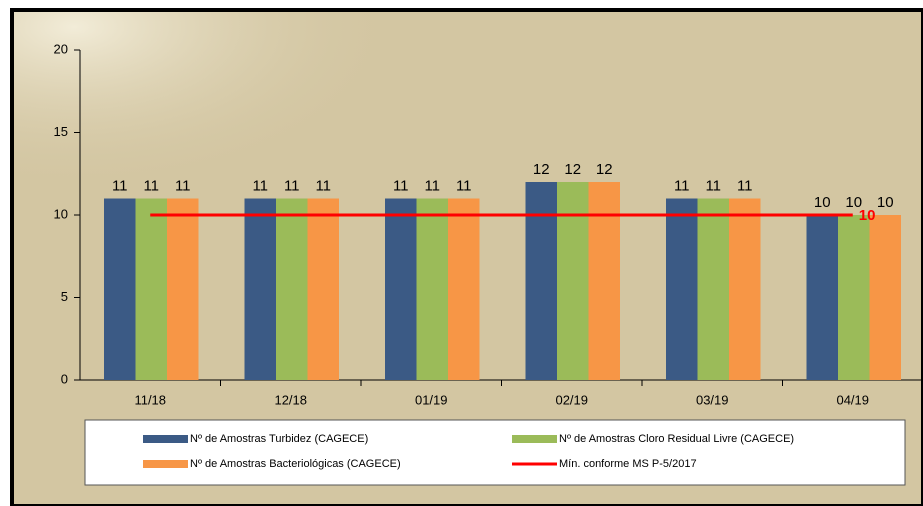  Describe the element at coordinates (64, 378) in the screenshot. I see `y-tick-label: 0` at that location.